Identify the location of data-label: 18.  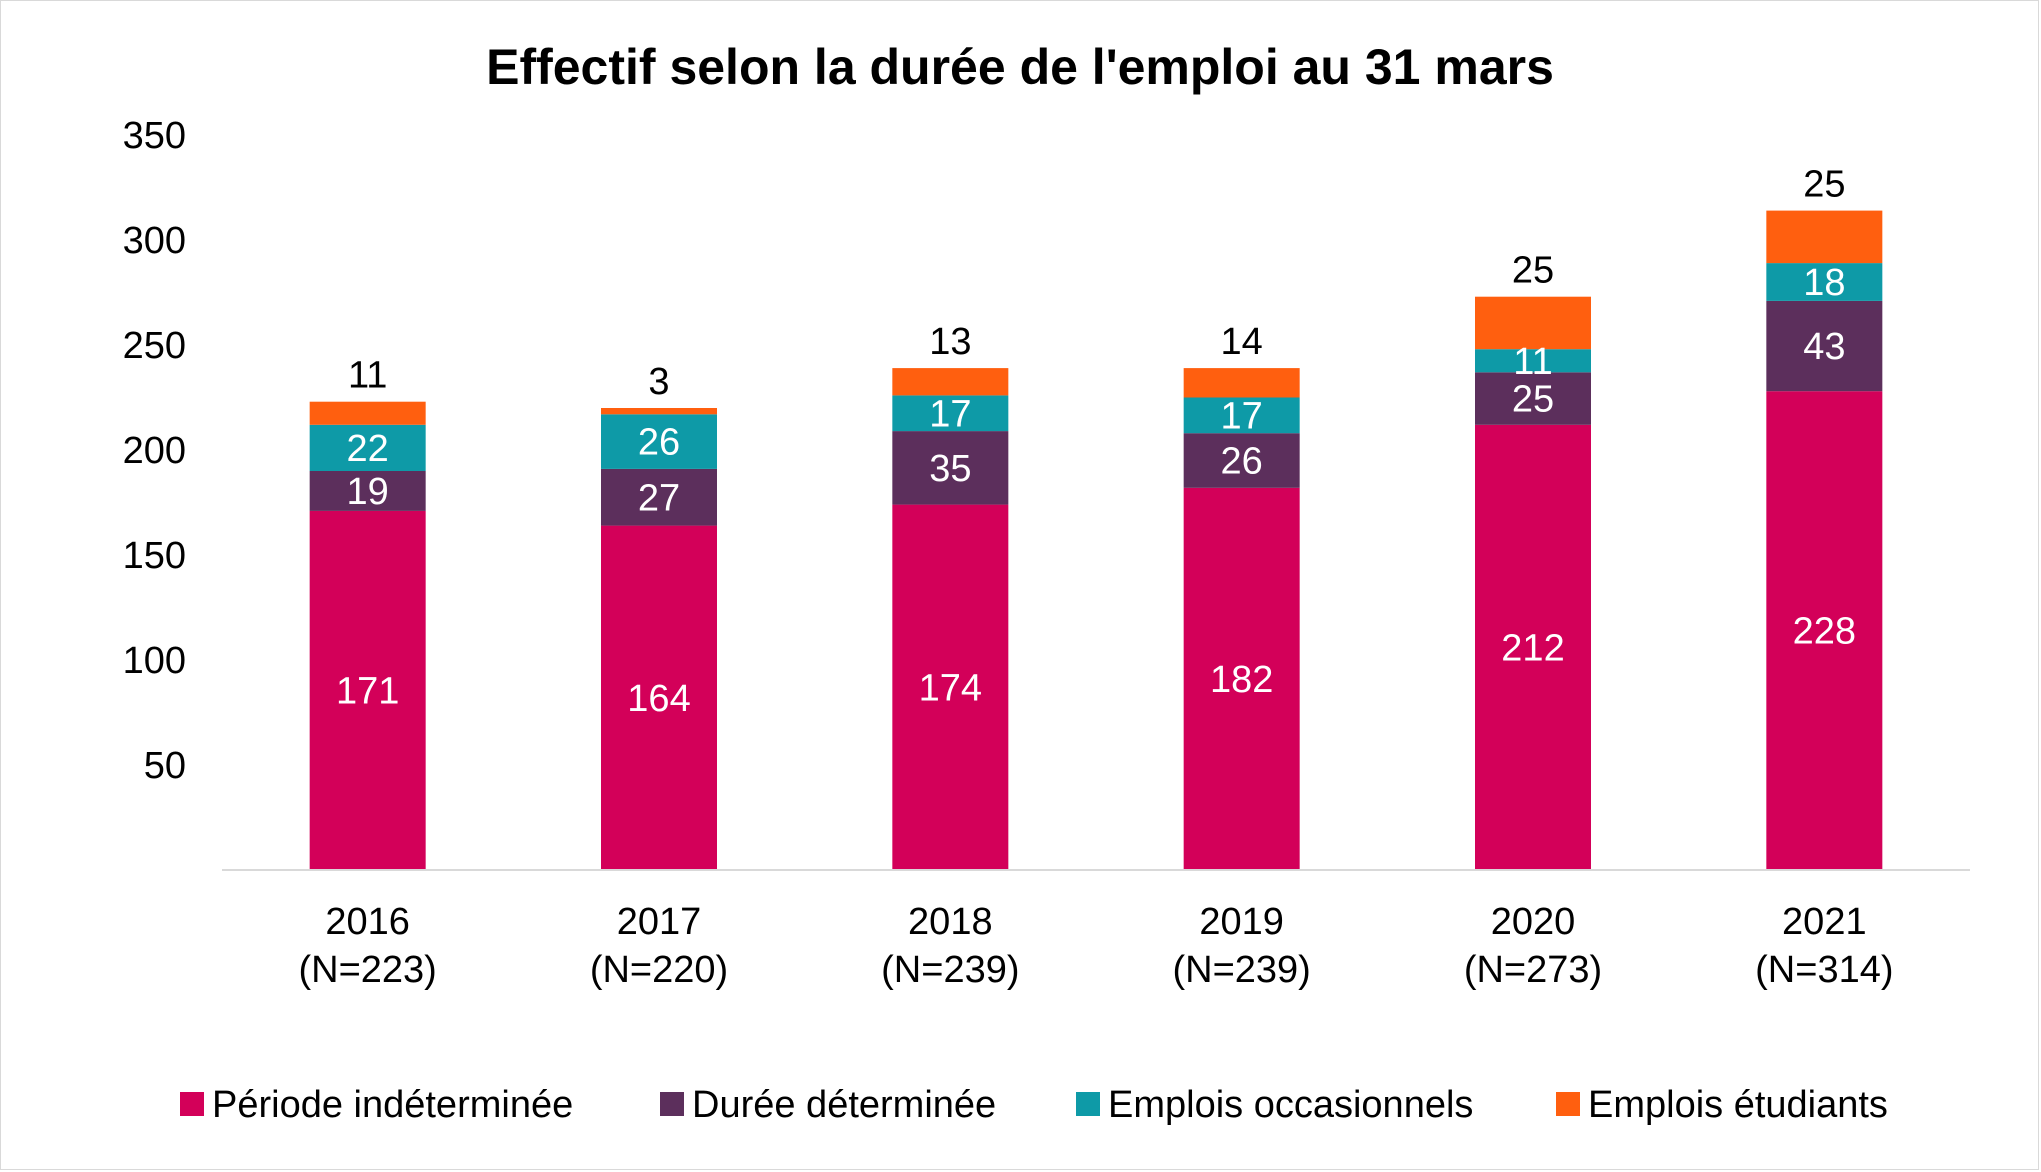
(1824, 283).